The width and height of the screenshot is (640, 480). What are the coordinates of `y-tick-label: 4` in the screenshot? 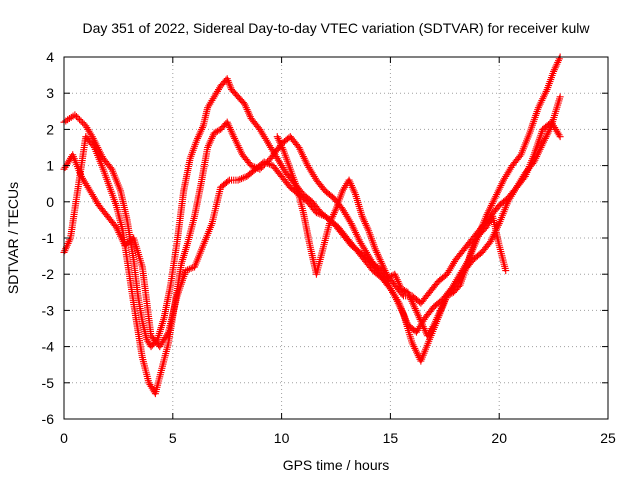 It's located at (50, 57).